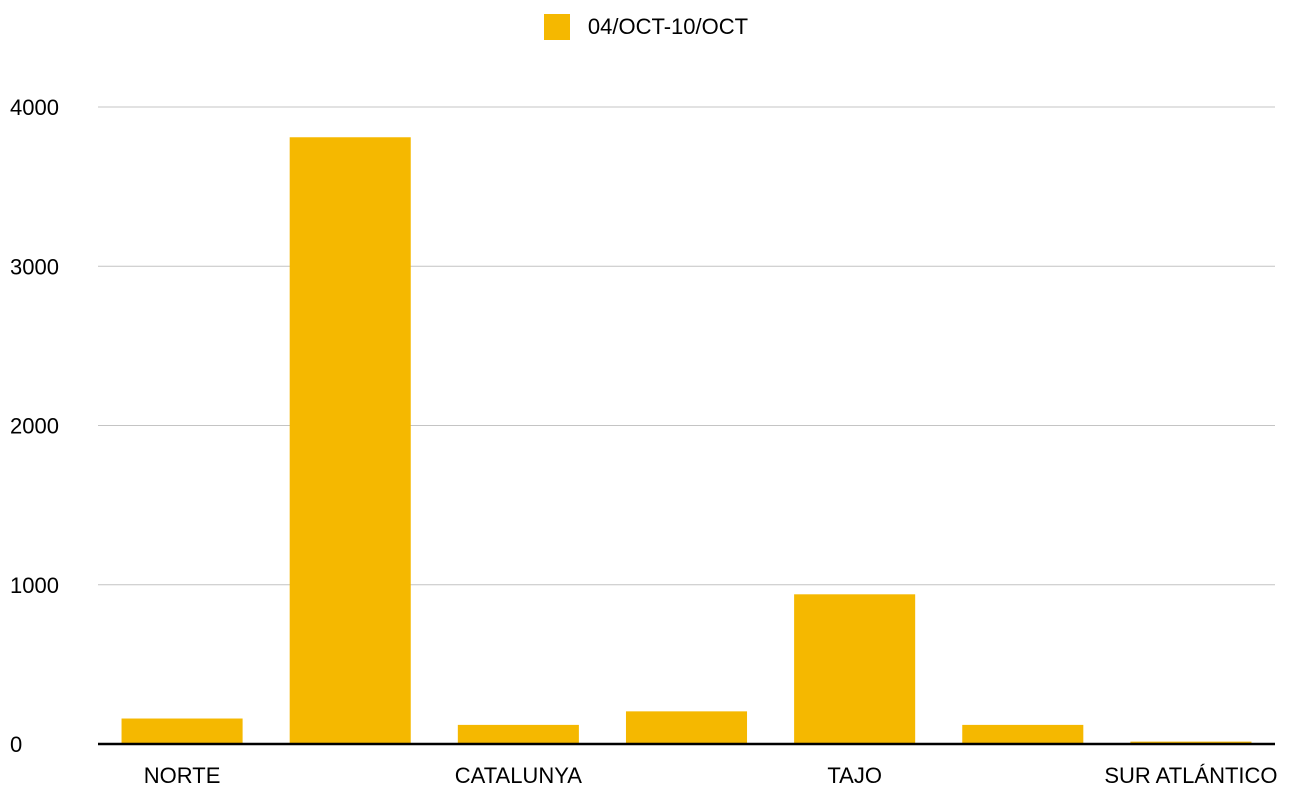  Describe the element at coordinates (556, 27) in the screenshot. I see `legend-swatch` at that location.